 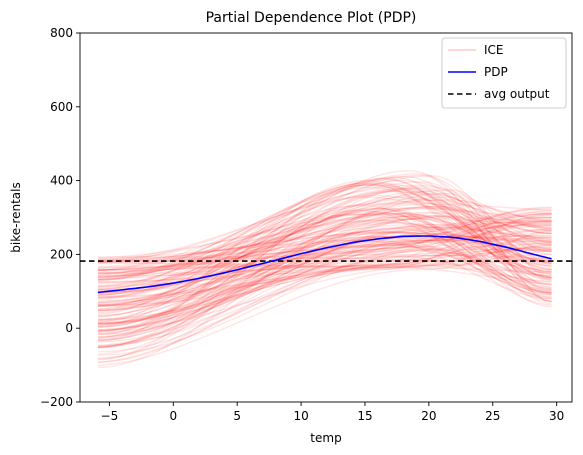 What do you see at coordinates (61, 181) in the screenshot?
I see `y-tick-label: 400` at bounding box center [61, 181].